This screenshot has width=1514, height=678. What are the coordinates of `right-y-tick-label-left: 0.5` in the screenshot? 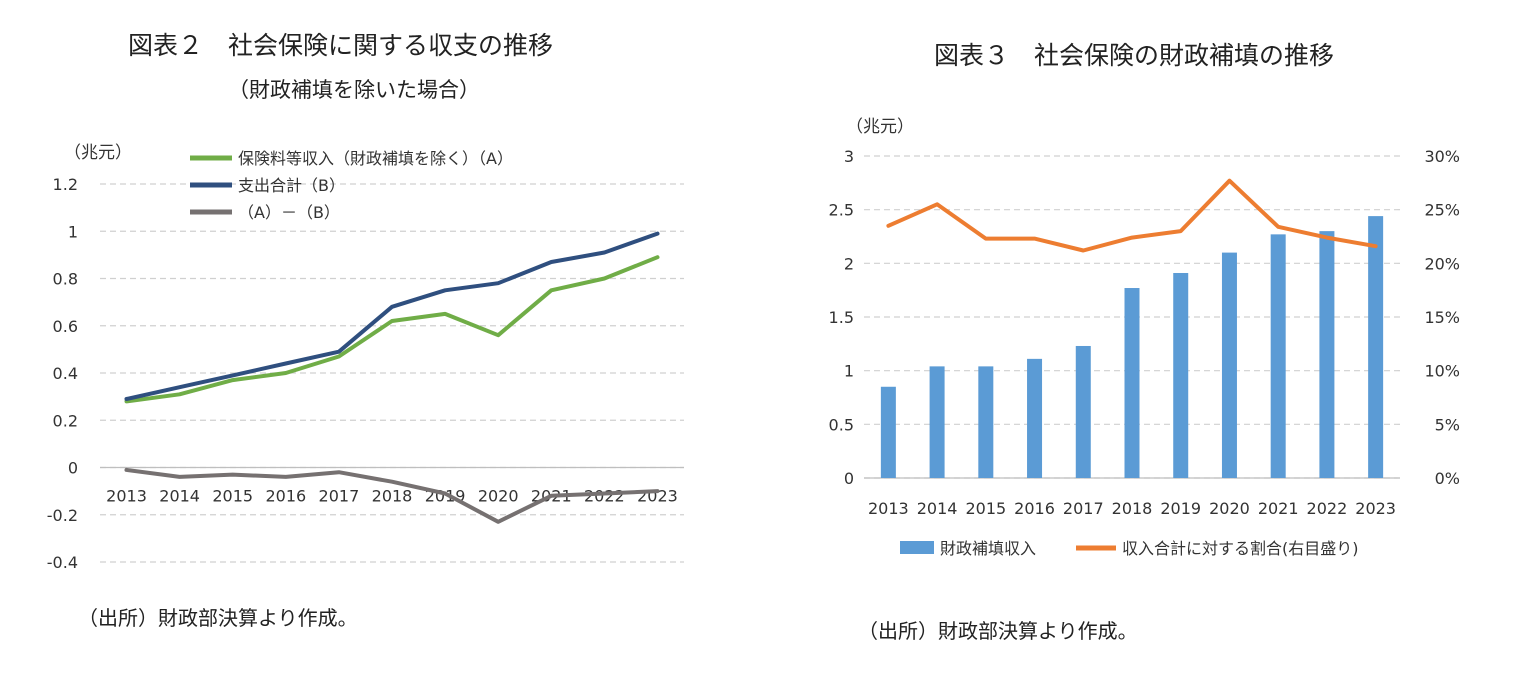 It's located at (841, 424).